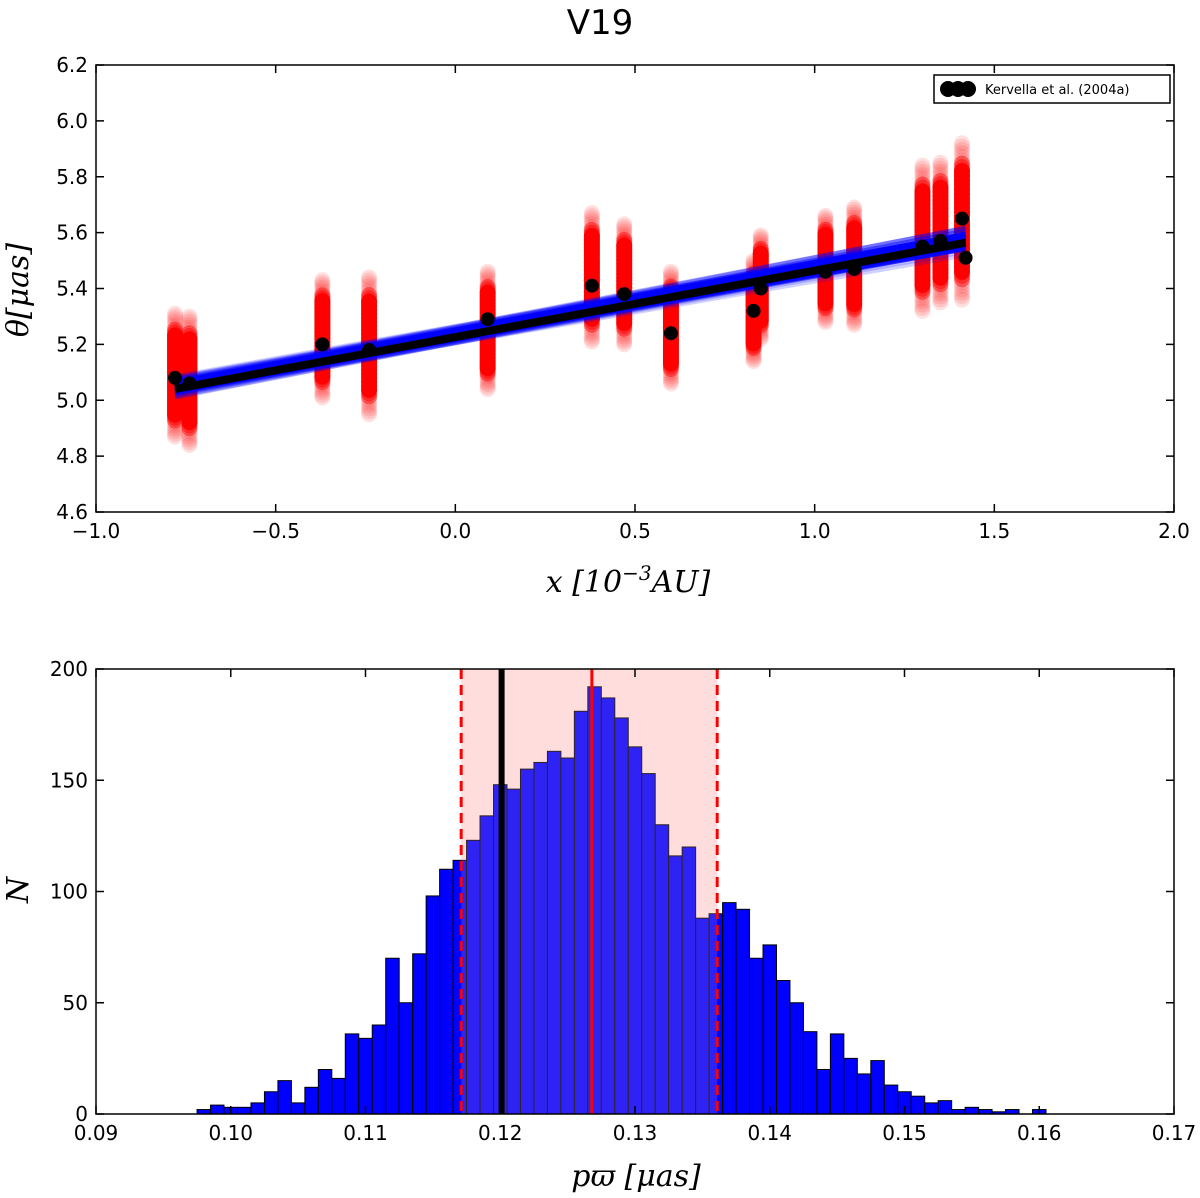 The width and height of the screenshot is (1200, 1198). Describe the element at coordinates (1039, 1133) in the screenshot. I see `histogram-x-tick-label: 0.16` at that location.